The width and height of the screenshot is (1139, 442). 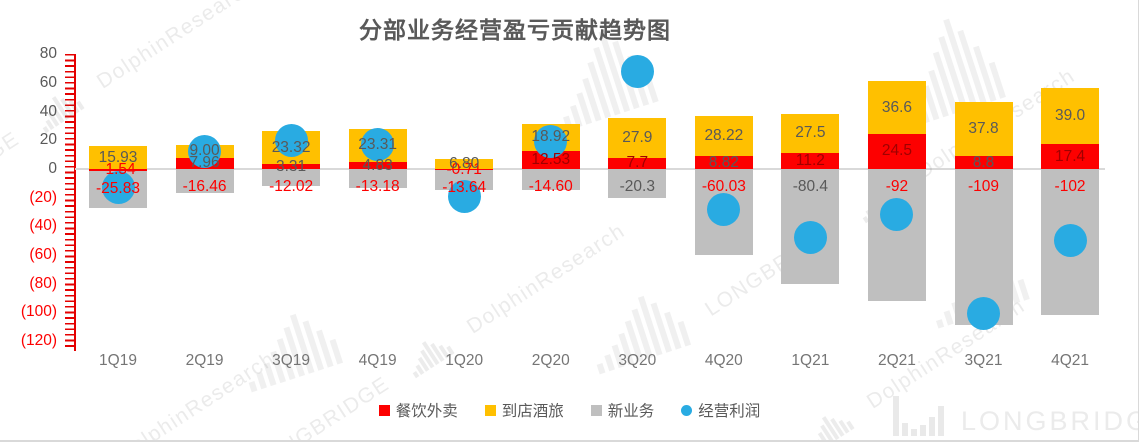 What do you see at coordinates (291, 186) in the screenshot?
I see `bar-value-label: -12.02` at bounding box center [291, 186].